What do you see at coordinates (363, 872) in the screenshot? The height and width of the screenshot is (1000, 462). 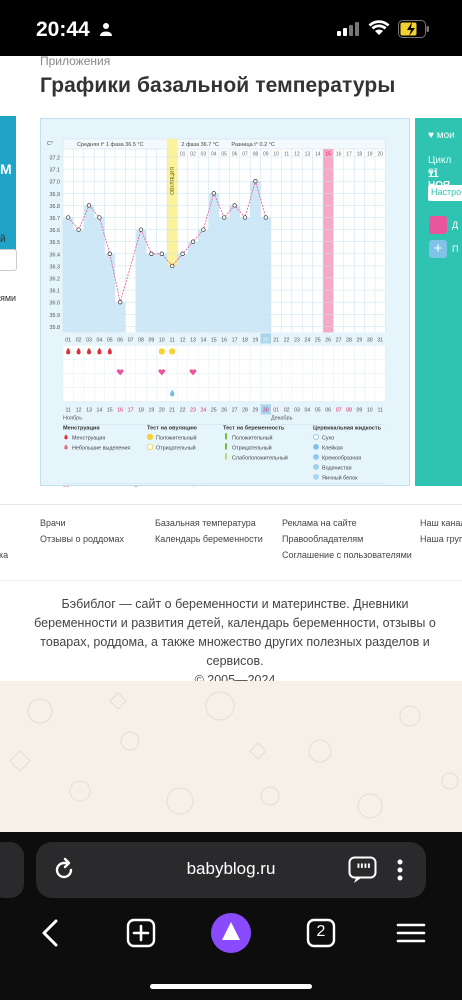 I see `quote-icon: " "` at bounding box center [363, 872].